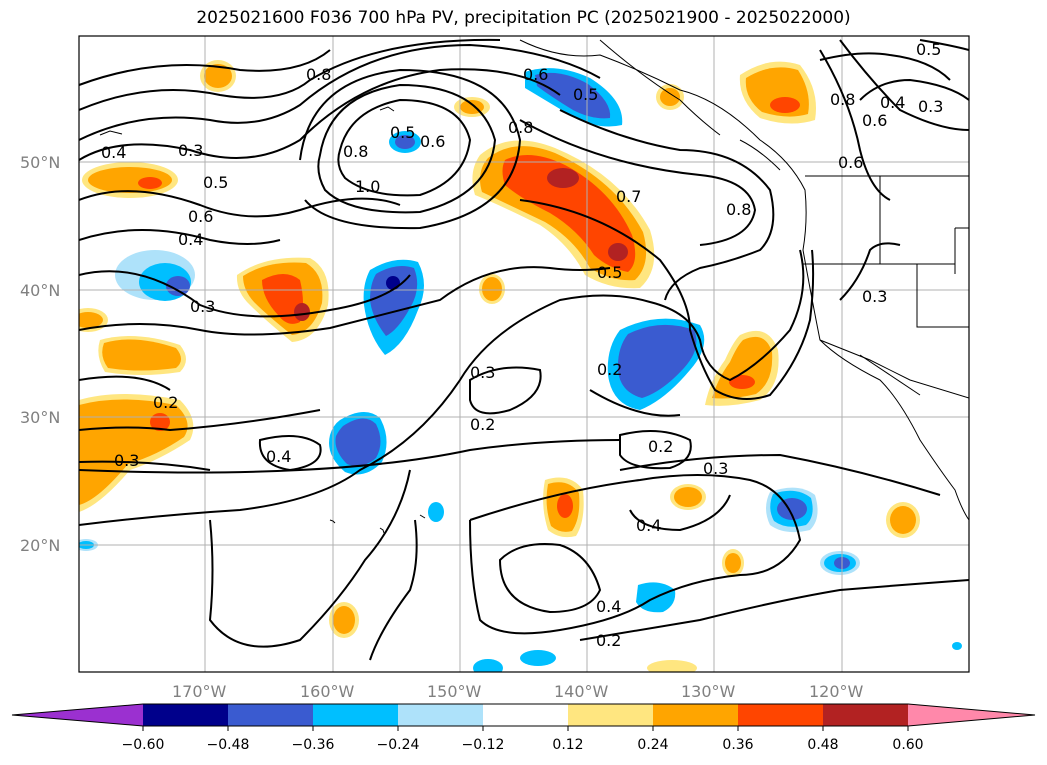  Describe the element at coordinates (563, 507) in the screenshot. I see `precip-positive-142w` at that location.